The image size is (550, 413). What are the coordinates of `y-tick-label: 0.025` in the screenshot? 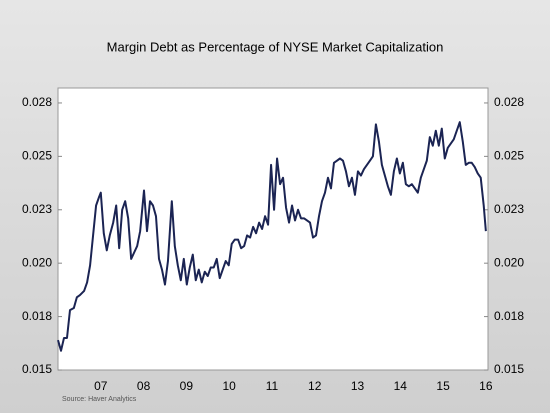 It's located at (37, 156).